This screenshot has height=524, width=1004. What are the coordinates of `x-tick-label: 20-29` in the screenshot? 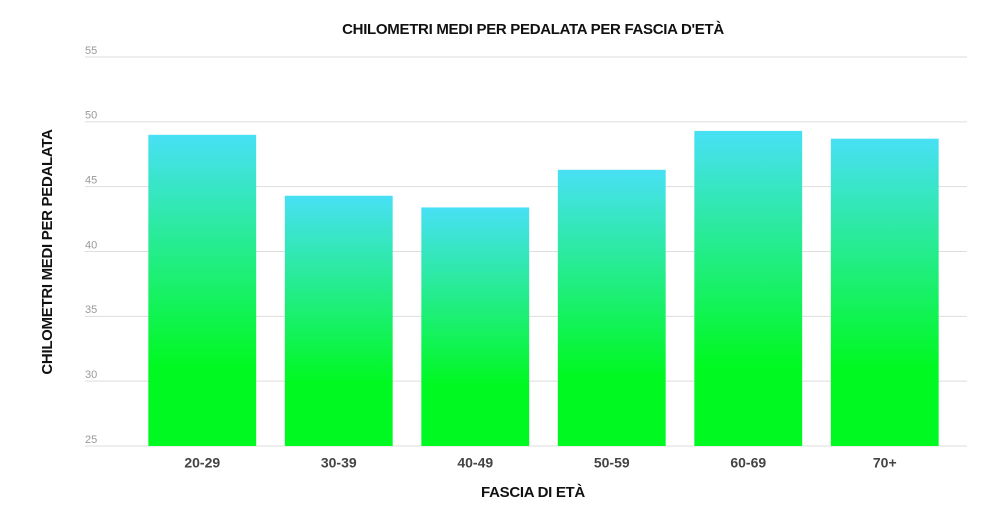 It's located at (202, 463).